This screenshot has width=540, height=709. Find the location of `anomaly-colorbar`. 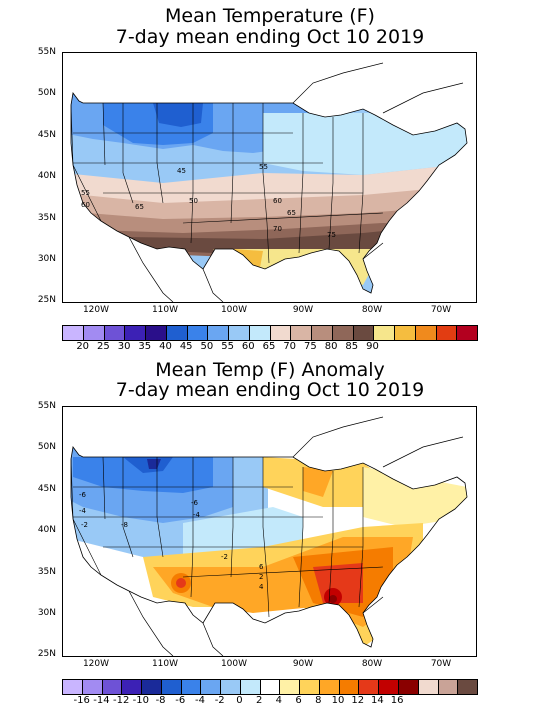

anomaly-colorbar is located at coordinates (270, 687).